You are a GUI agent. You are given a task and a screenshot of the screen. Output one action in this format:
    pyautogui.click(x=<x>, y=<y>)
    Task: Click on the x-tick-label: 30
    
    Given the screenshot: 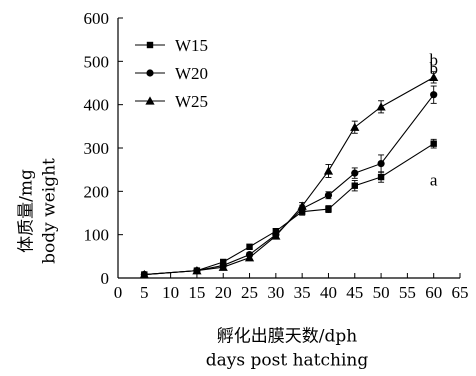 What is the action you would take?
    pyautogui.click(x=275, y=292)
    